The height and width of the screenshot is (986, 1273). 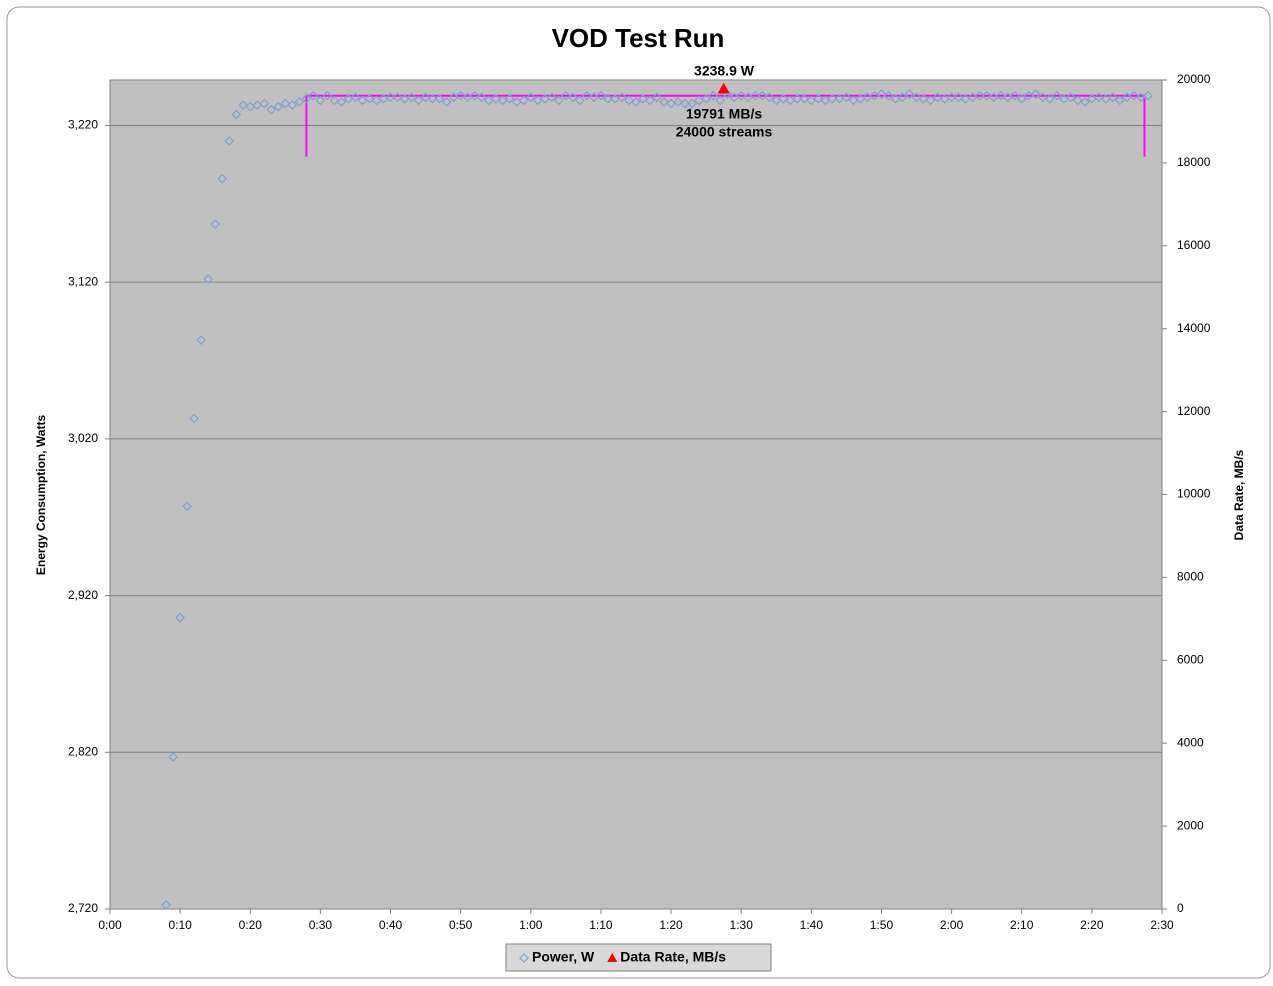 I want to click on x-tick-label: 0:30, so click(x=321, y=925).